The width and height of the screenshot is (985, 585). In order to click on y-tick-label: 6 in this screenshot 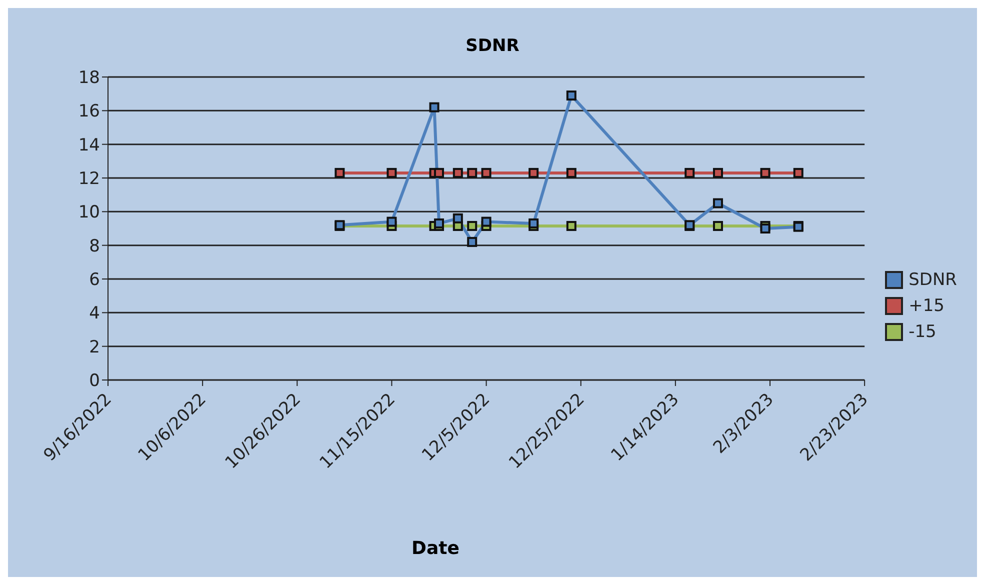, I will do `click(94, 280)`.